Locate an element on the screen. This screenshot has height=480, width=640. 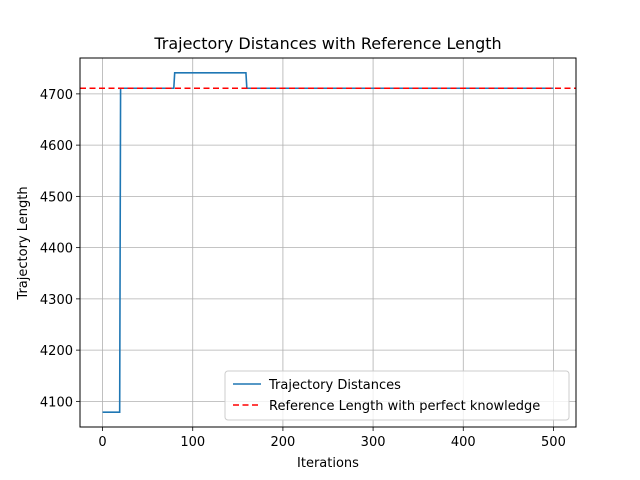
y-tick-label: 4200 is located at coordinates (56, 351).